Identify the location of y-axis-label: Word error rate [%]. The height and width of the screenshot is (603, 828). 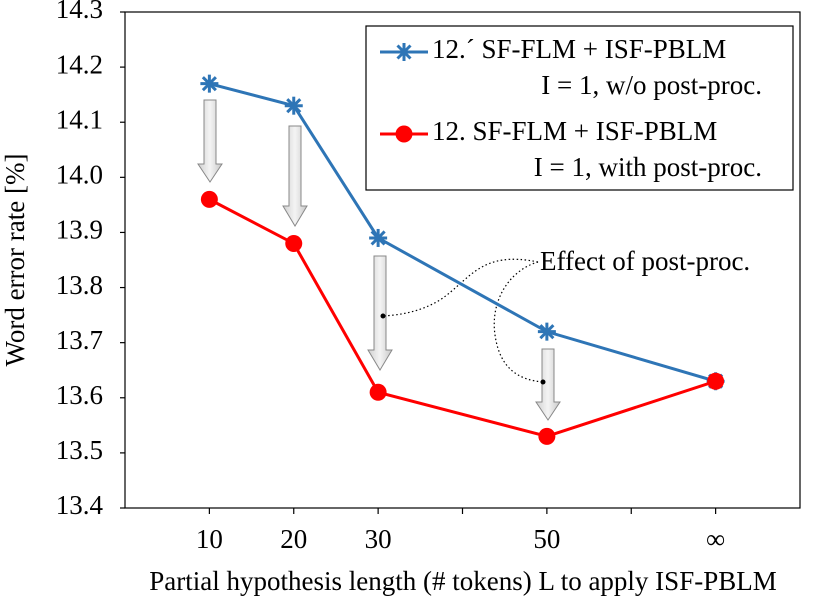
(15, 260).